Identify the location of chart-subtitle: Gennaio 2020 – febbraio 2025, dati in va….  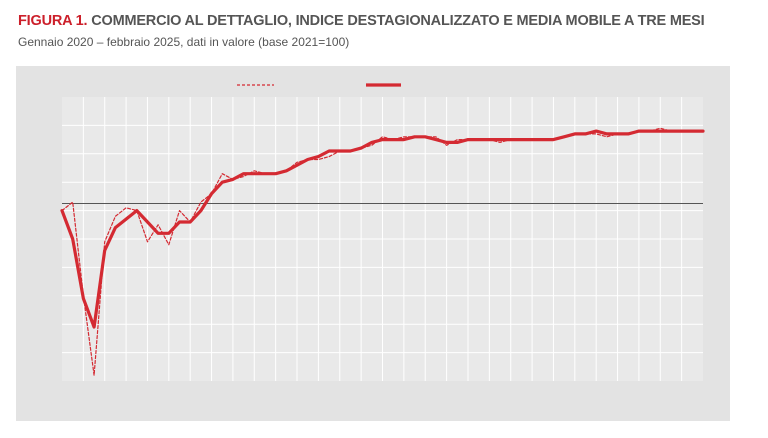
(184, 42).